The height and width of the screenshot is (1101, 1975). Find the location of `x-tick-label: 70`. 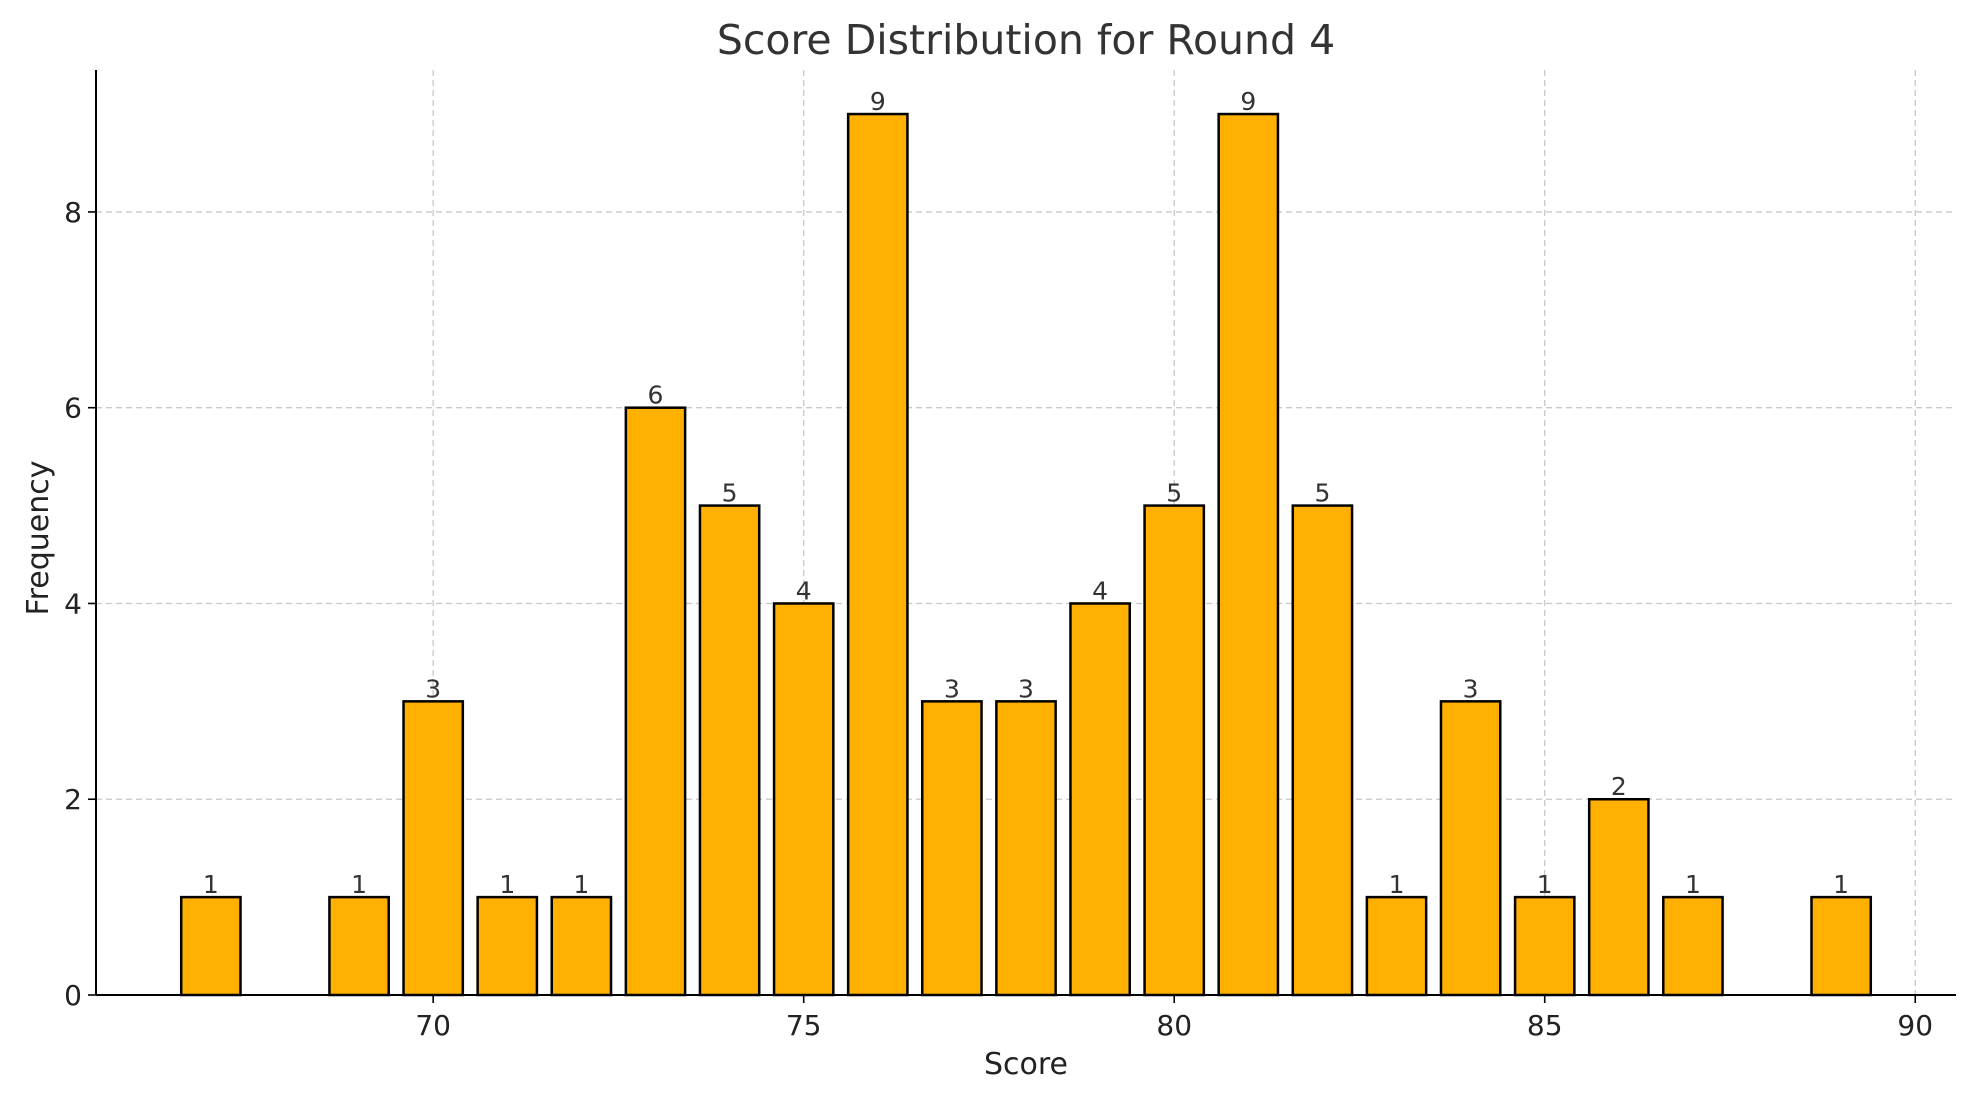

x-tick-label: 70 is located at coordinates (433, 1025).